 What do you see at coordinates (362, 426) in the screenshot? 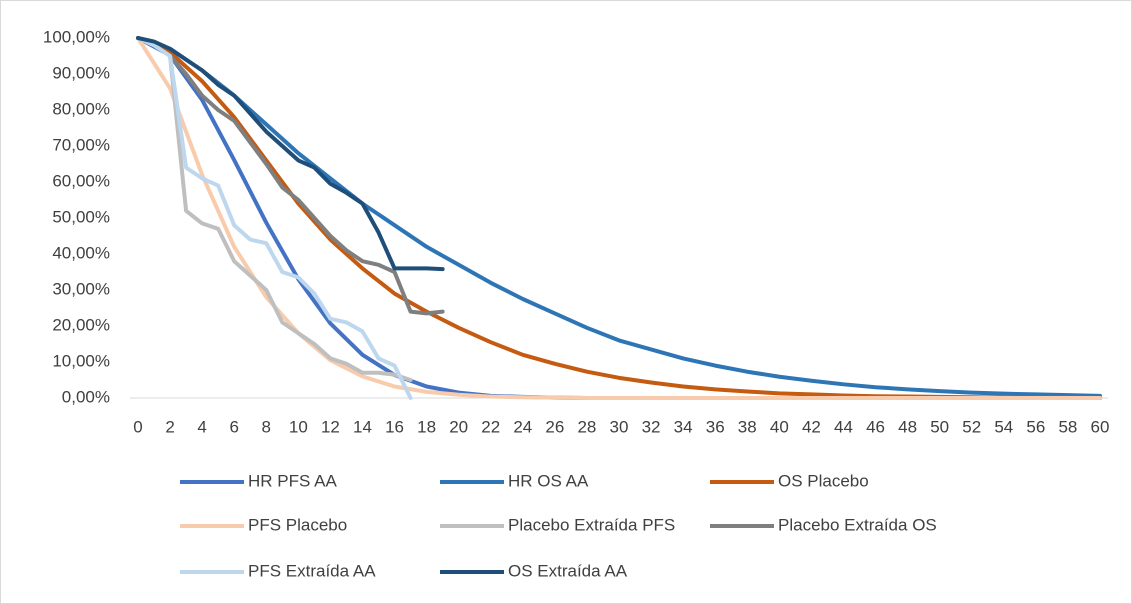
I see `x-tick-label: 14` at bounding box center [362, 426].